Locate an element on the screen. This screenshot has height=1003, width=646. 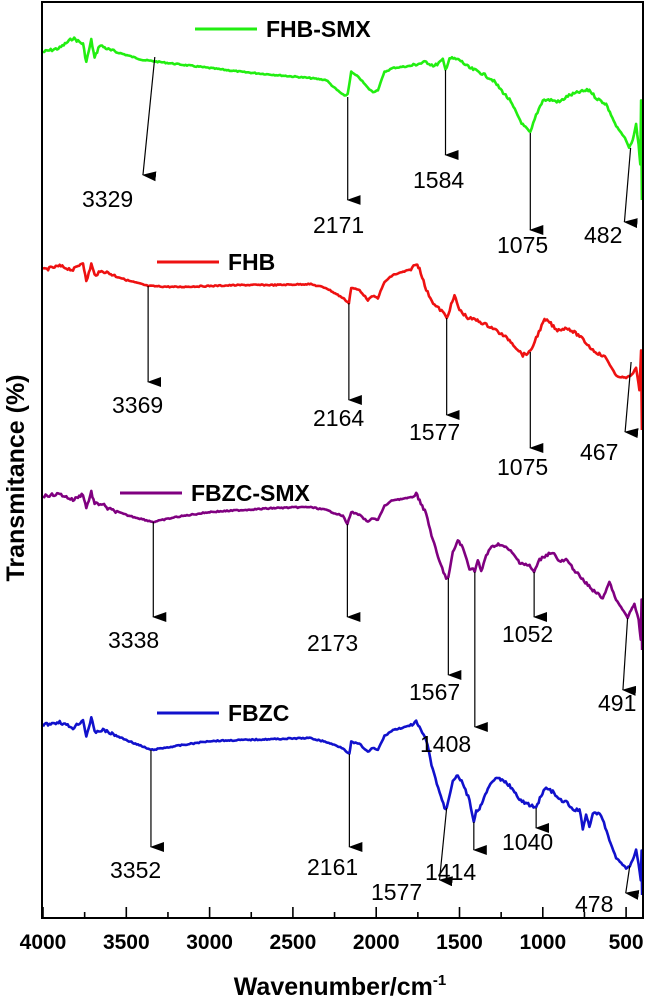
peak-label: 1567 is located at coordinates (434, 692).